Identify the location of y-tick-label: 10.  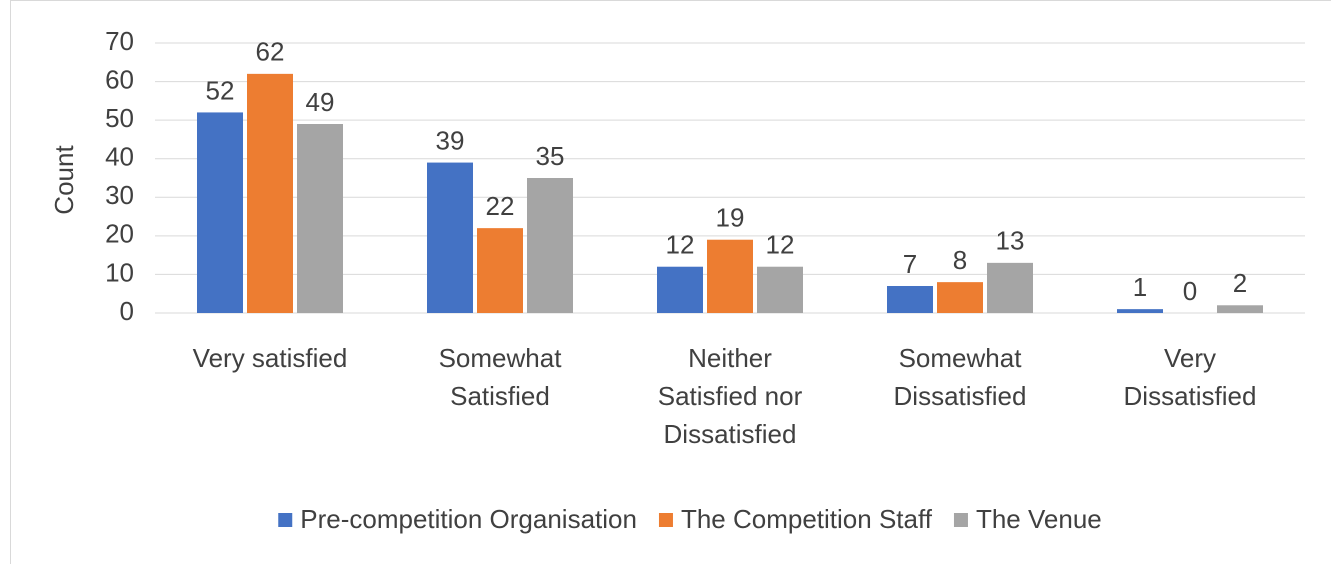
(119, 272).